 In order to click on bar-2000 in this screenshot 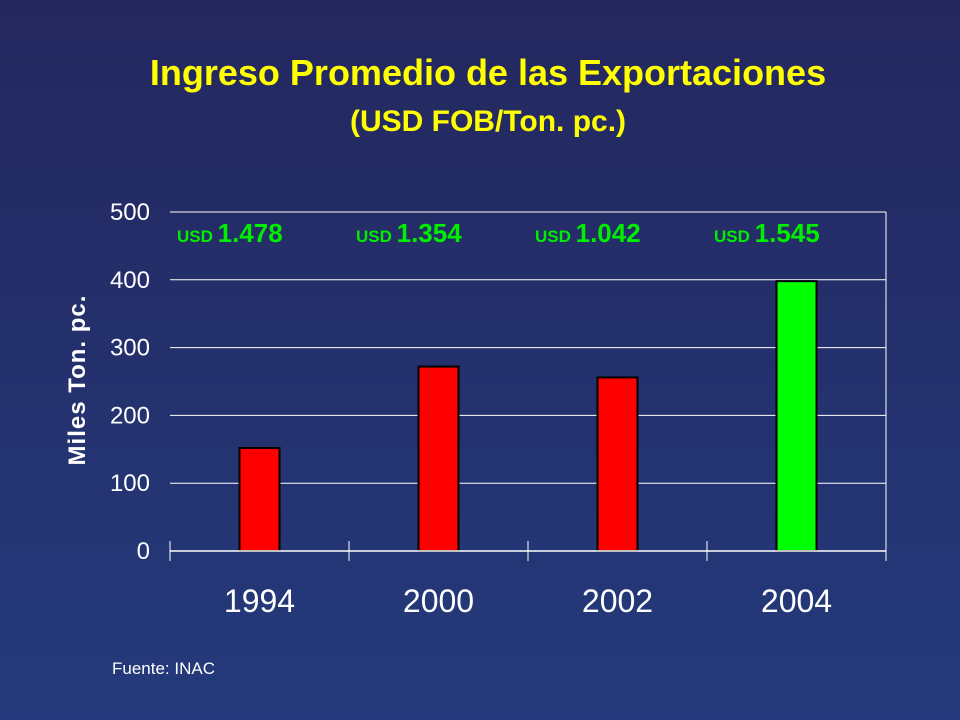, I will do `click(438, 459)`.